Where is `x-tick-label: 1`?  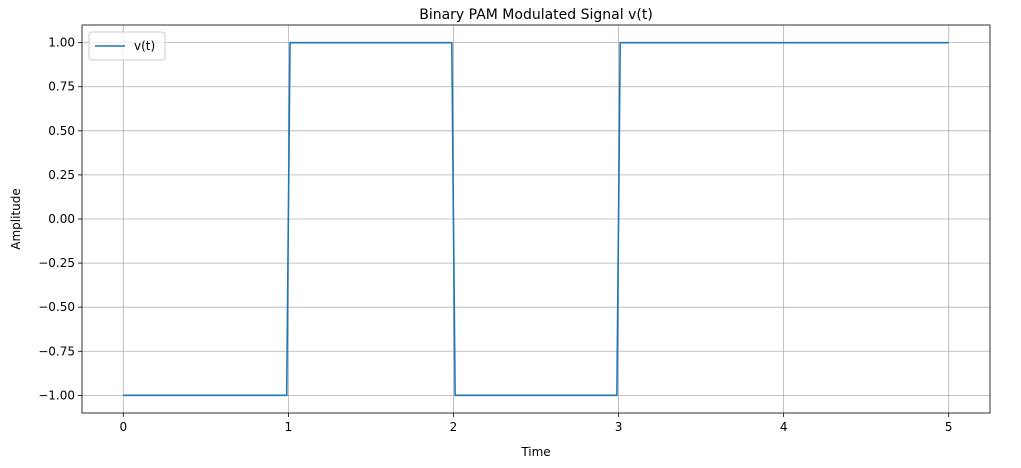
x-tick-label: 1 is located at coordinates (289, 427).